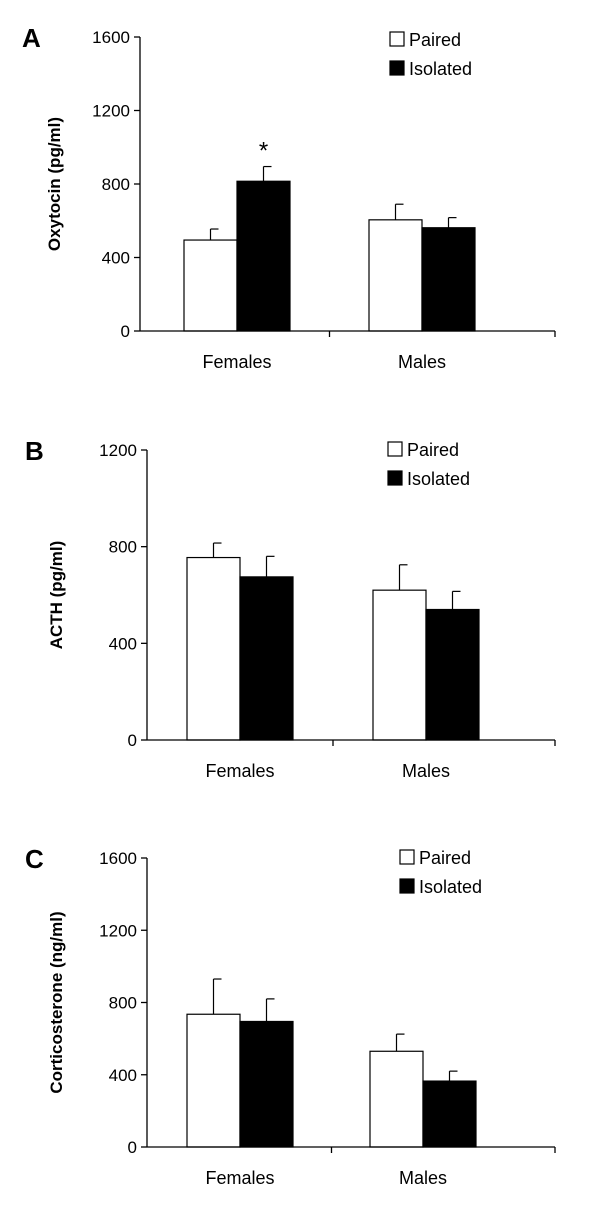  Describe the element at coordinates (34, 859) in the screenshot. I see `panel-letter: C` at that location.